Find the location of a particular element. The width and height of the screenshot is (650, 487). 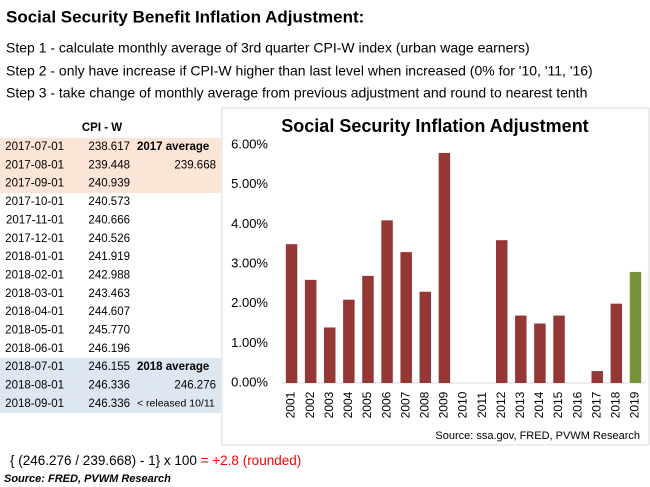

y-tick-label: 6.00% is located at coordinates (249, 143).